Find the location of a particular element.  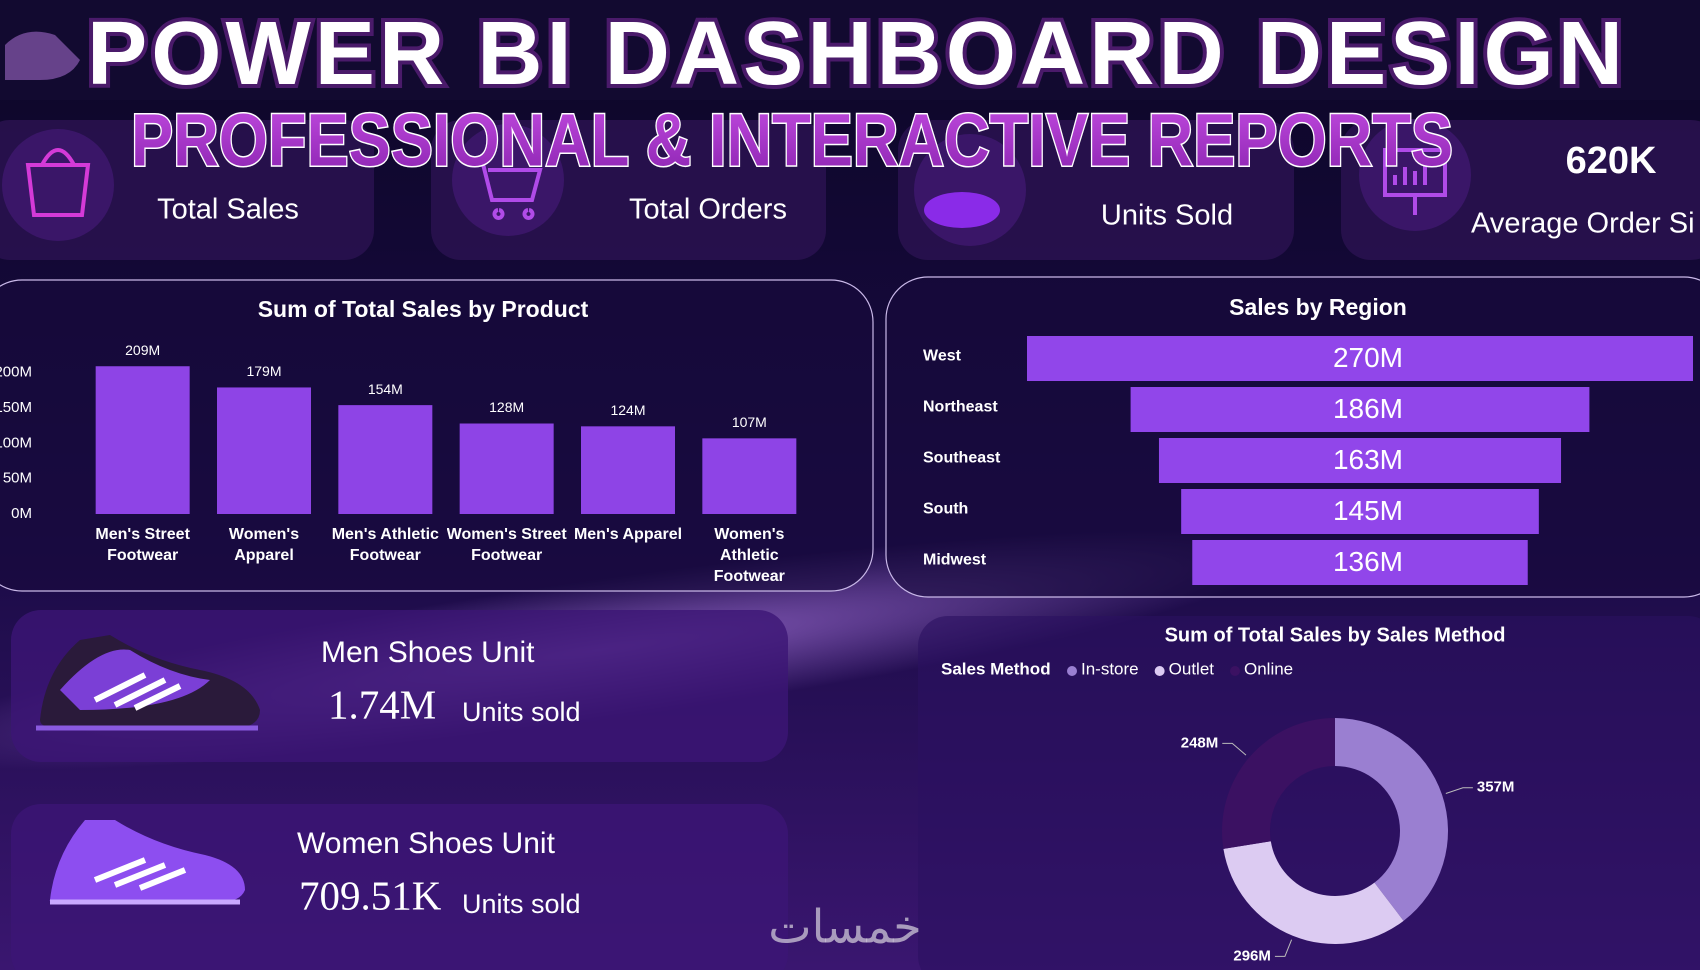

kpi-label: Total Orders is located at coordinates (708, 210).